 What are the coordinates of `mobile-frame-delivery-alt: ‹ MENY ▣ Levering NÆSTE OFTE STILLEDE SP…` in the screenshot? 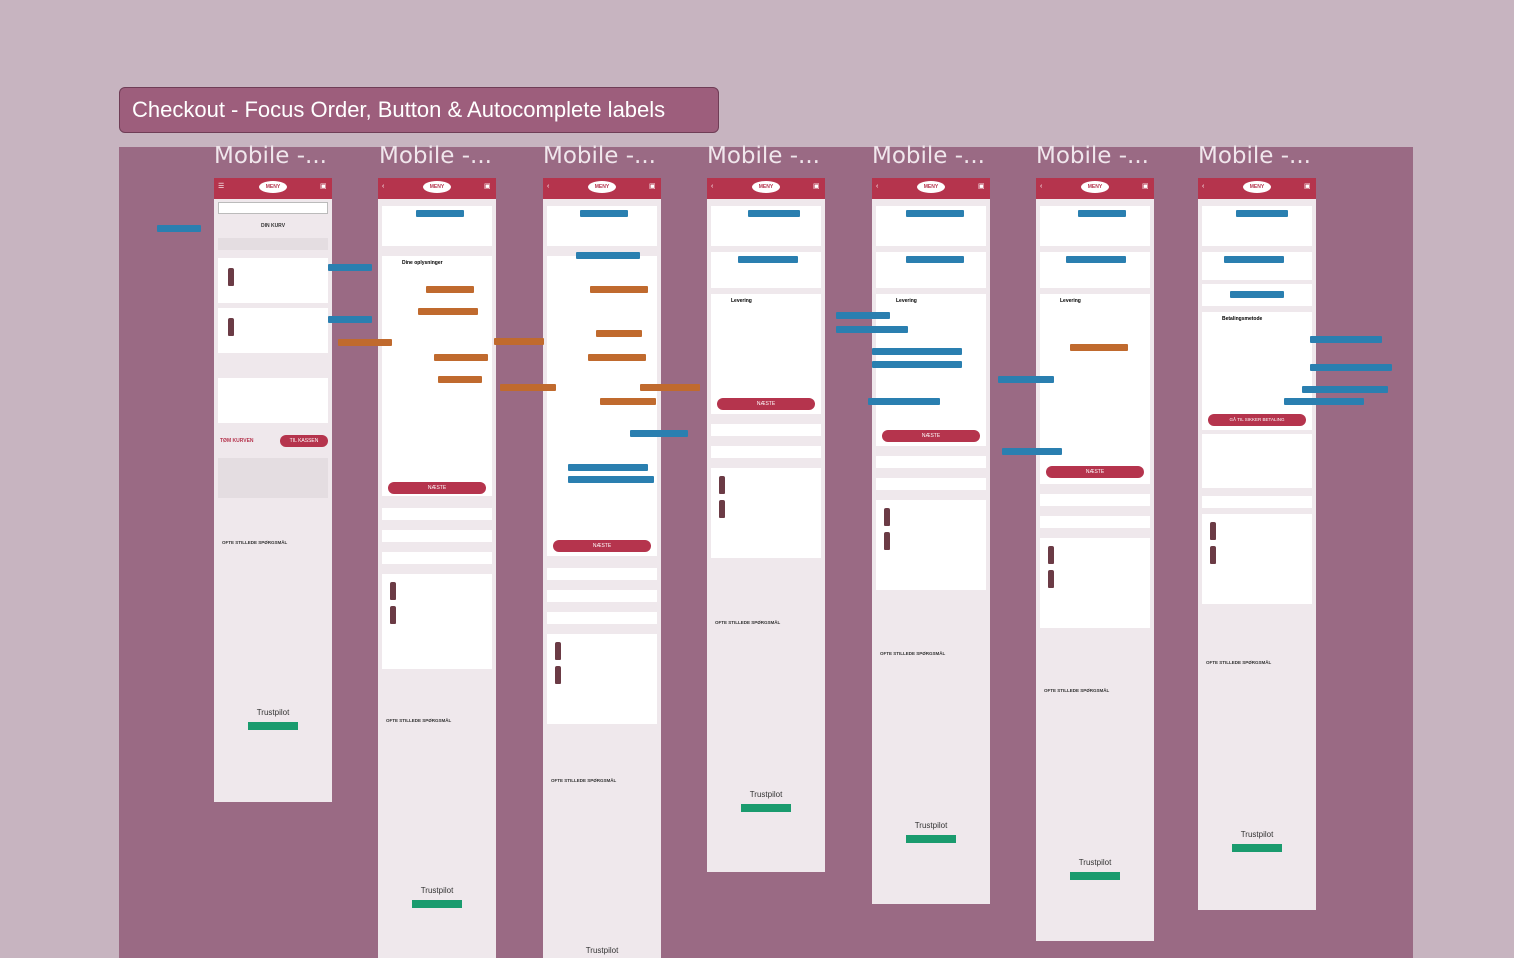 It's located at (931, 541).